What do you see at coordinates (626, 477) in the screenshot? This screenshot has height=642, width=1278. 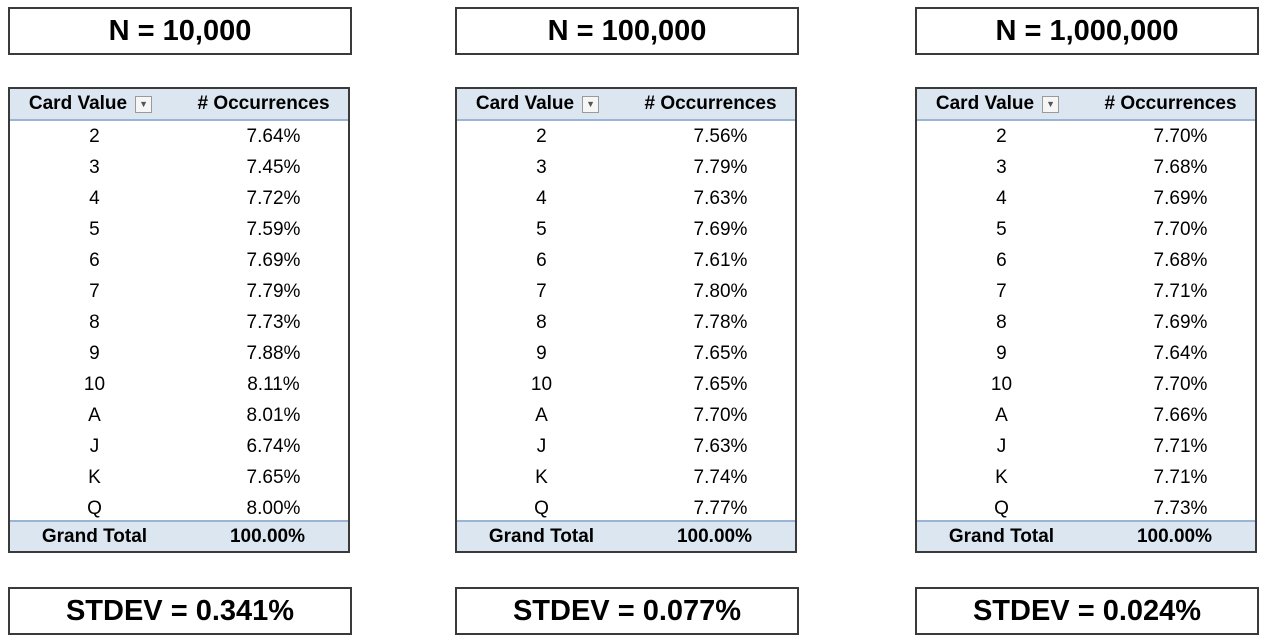 I see `table-row: K 7.74%` at bounding box center [626, 477].